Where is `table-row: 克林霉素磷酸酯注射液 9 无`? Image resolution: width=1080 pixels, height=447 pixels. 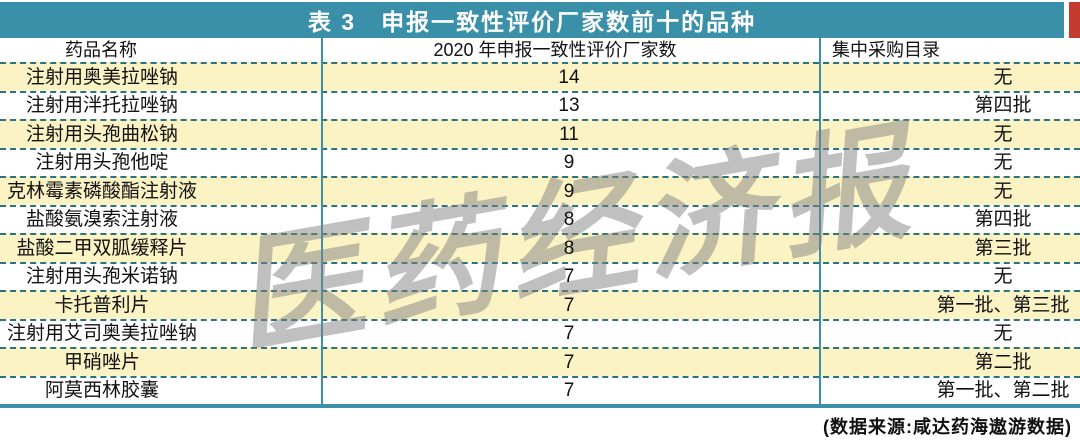 table-row: 克林霉素磷酸酯注射液 9 无 is located at coordinates (540, 190).